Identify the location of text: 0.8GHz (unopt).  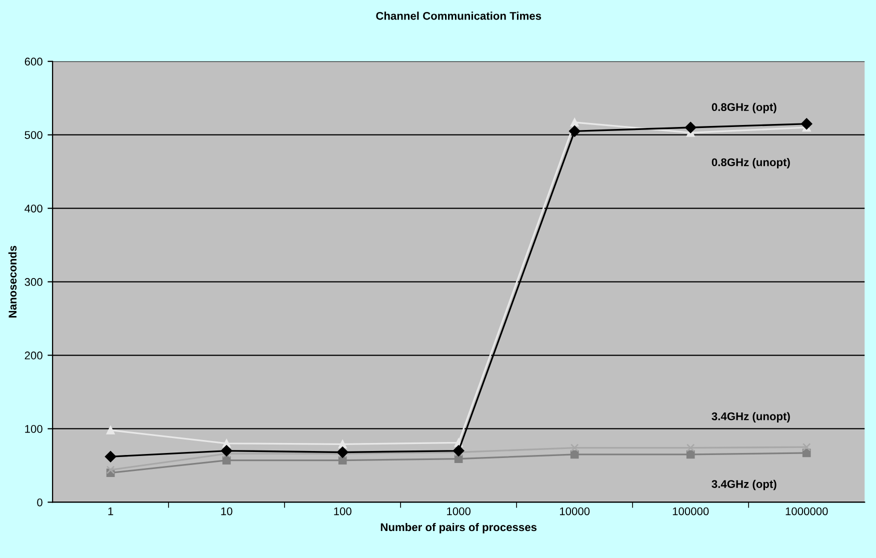
(751, 163).